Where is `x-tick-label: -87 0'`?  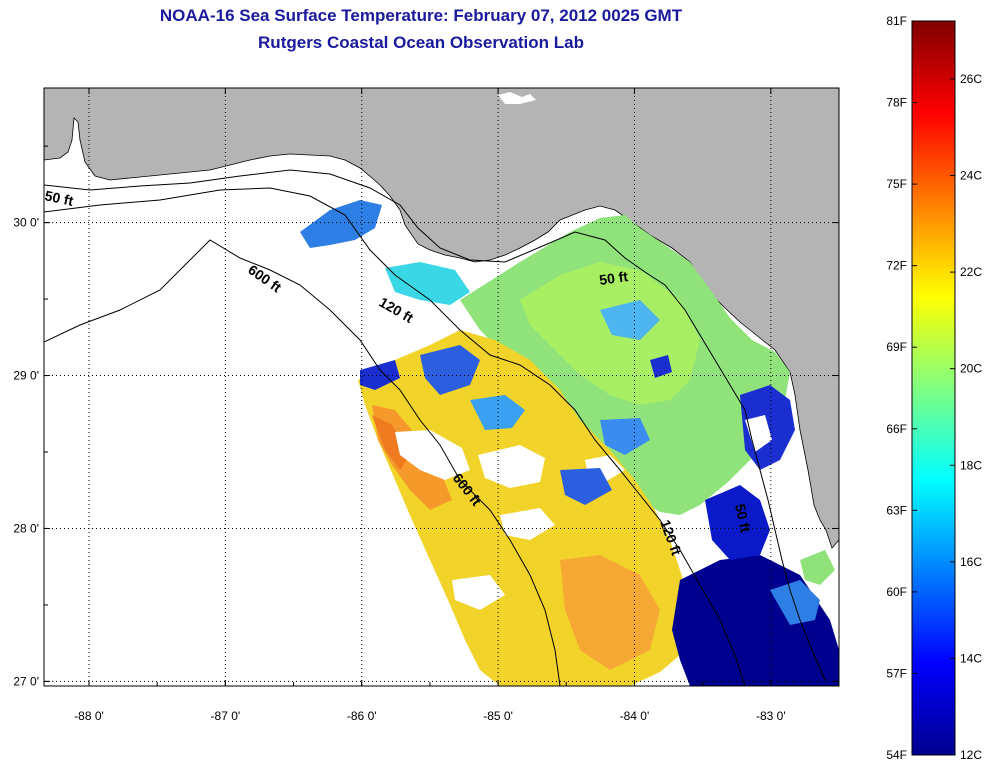 x-tick-label: -87 0' is located at coordinates (226, 716).